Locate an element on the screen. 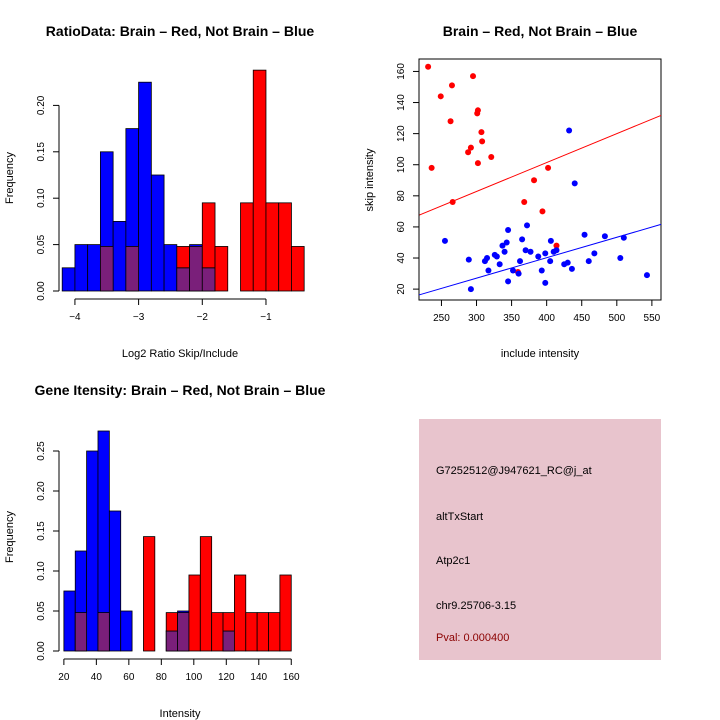  y-tick-label: 20 is located at coordinates (401, 289).